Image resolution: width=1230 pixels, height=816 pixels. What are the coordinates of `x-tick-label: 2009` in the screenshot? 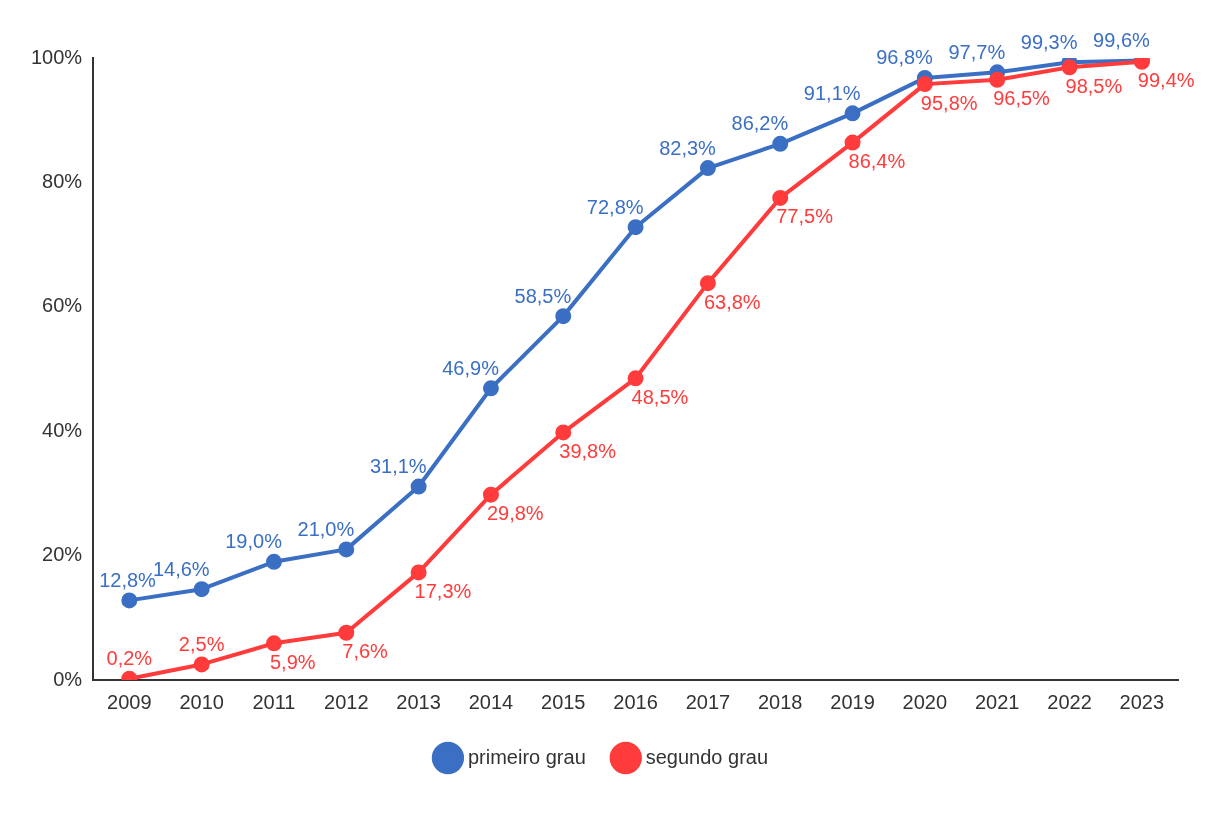 It's located at (129, 701).